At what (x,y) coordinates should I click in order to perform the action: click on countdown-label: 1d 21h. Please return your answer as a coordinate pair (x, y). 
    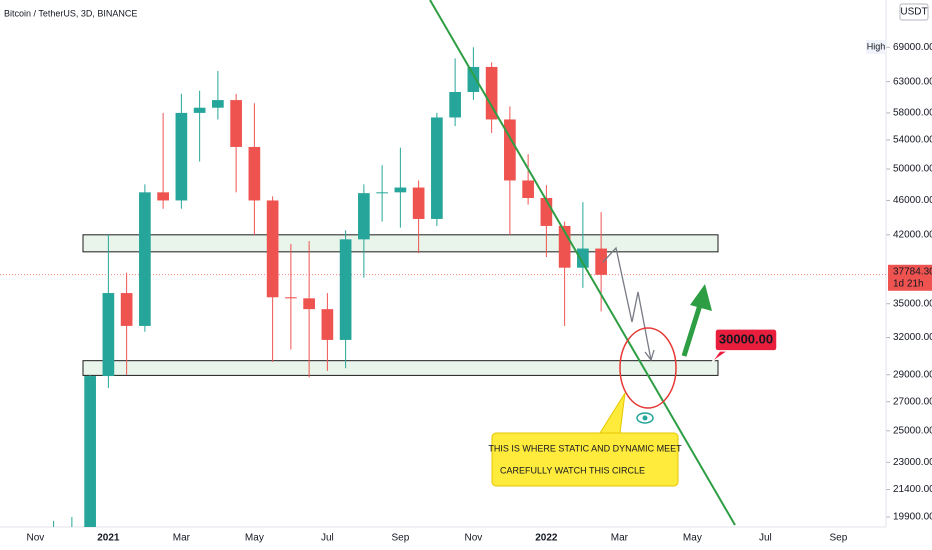
    Looking at the image, I should click on (908, 283).